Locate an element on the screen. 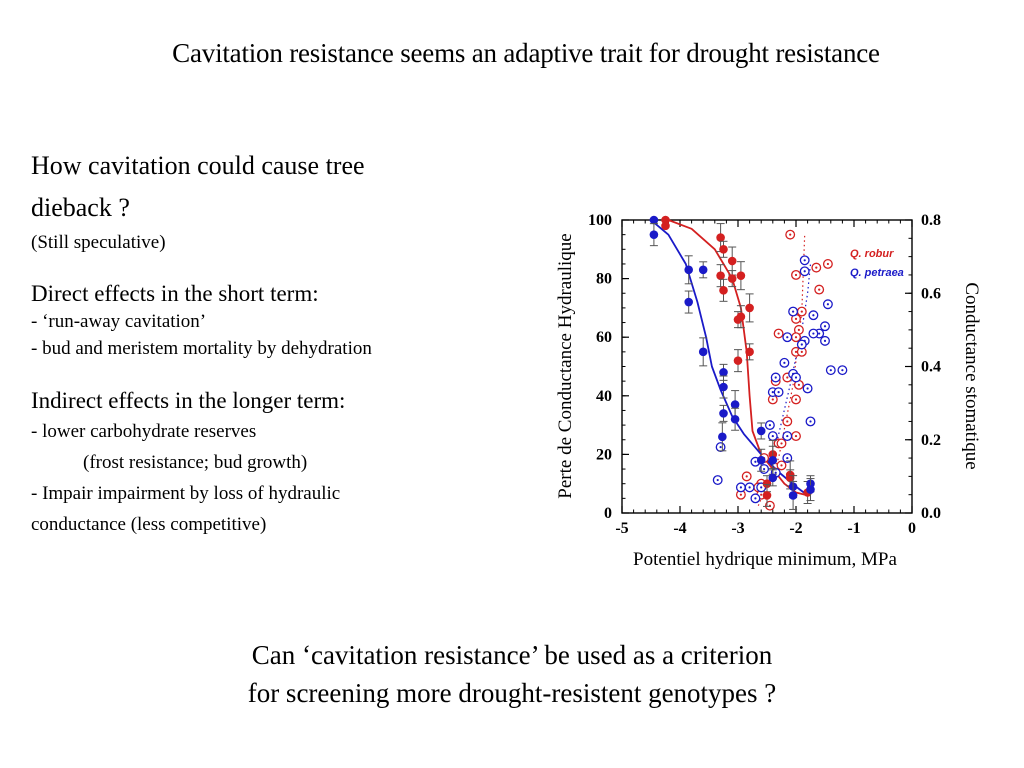 The width and height of the screenshot is (1024, 768). y2-tick-label: 0.0 is located at coordinates (931, 513).